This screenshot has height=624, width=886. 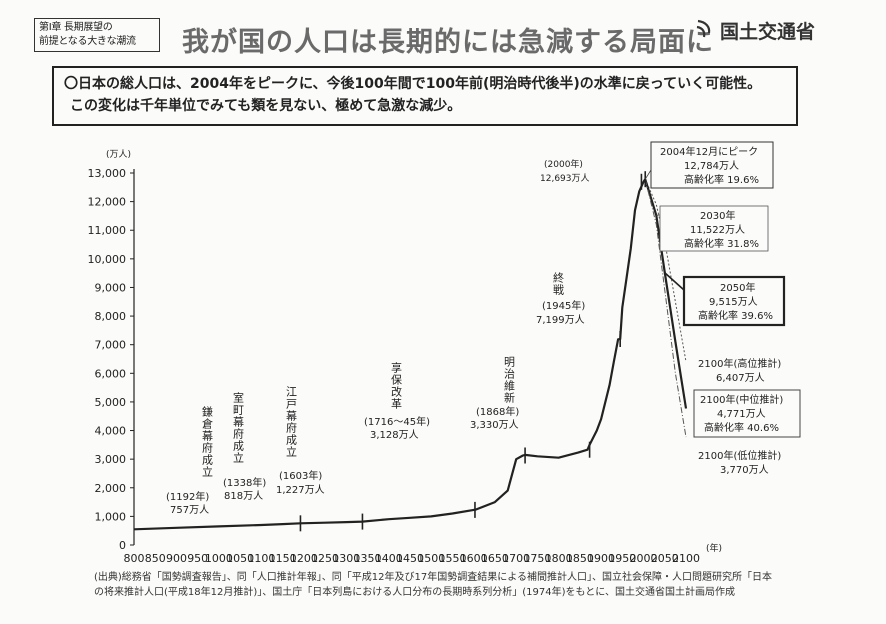 I want to click on projection-low-line, so click(x=665, y=308).